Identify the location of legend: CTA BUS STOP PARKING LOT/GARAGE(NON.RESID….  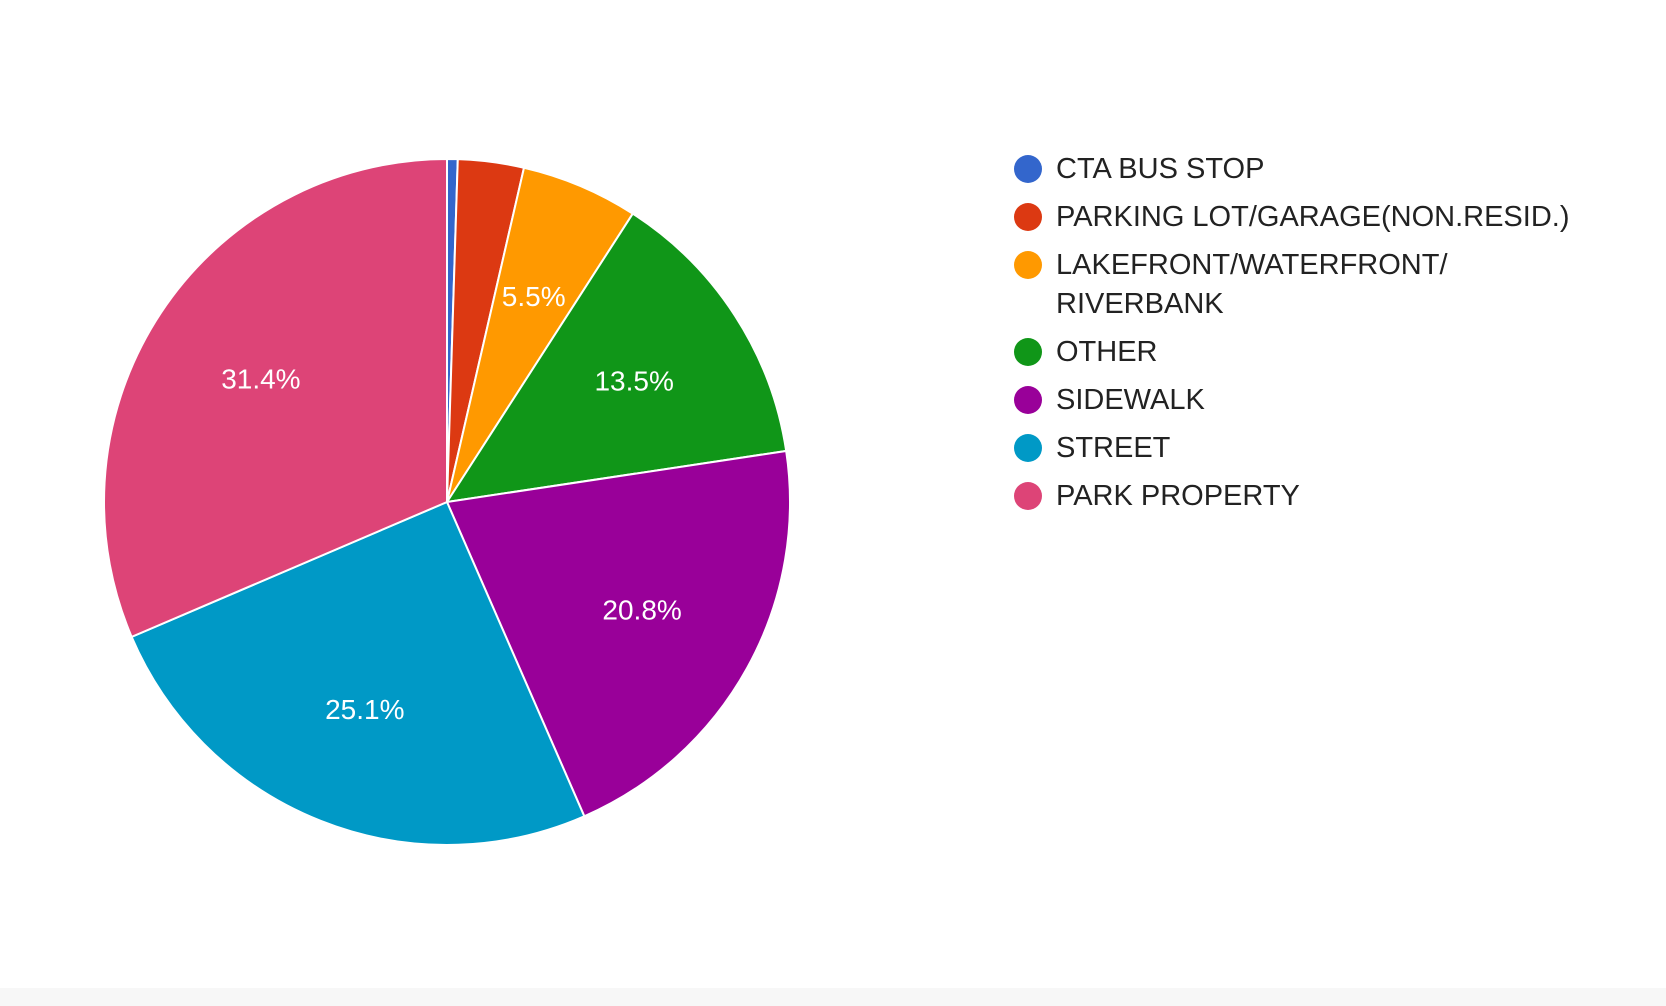
(1314, 337).